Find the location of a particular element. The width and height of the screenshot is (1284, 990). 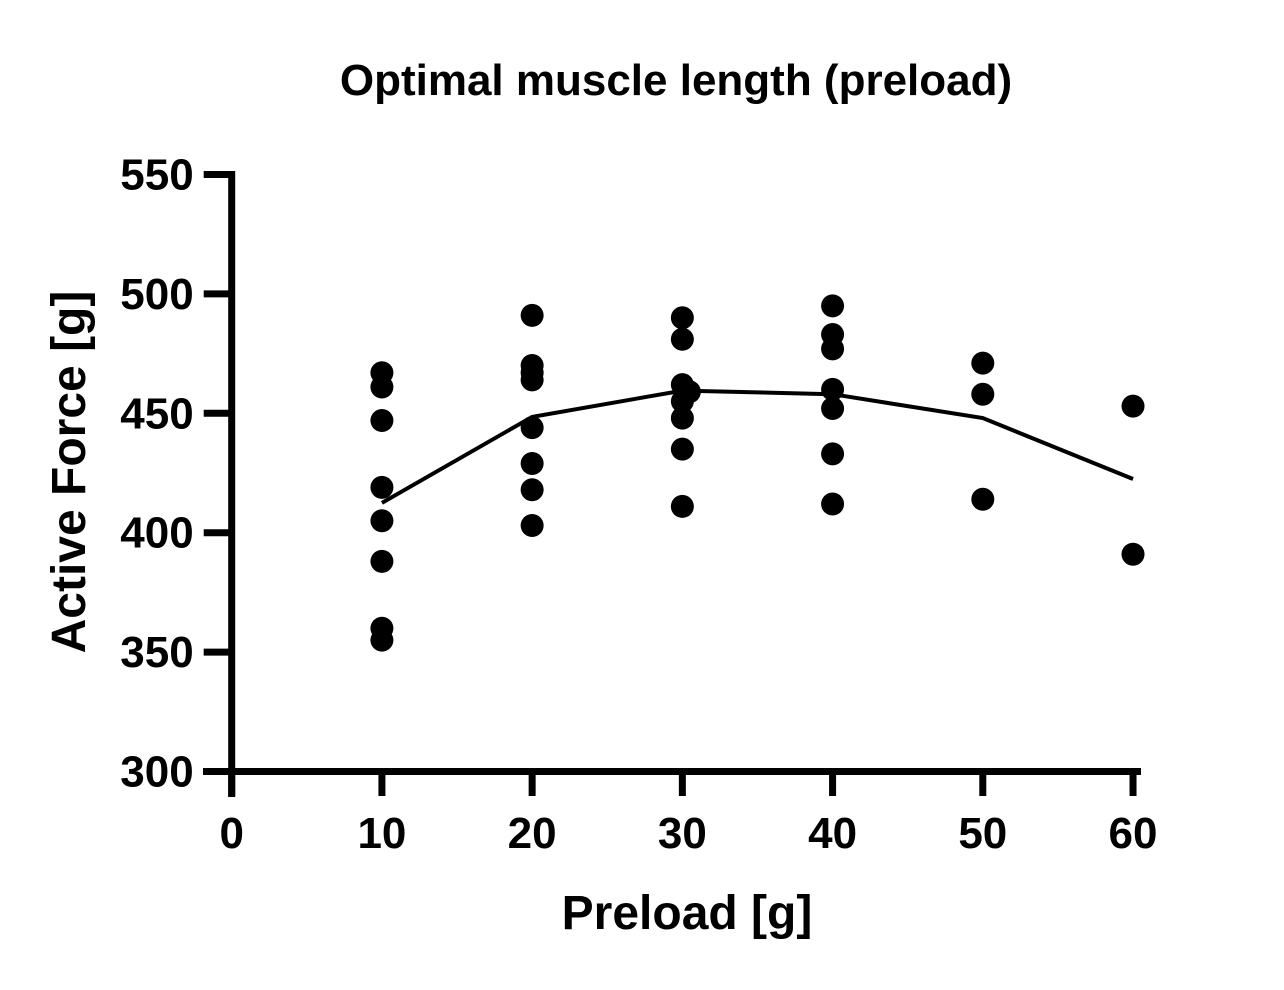

y-tick-label: 400 is located at coordinates (156, 533).